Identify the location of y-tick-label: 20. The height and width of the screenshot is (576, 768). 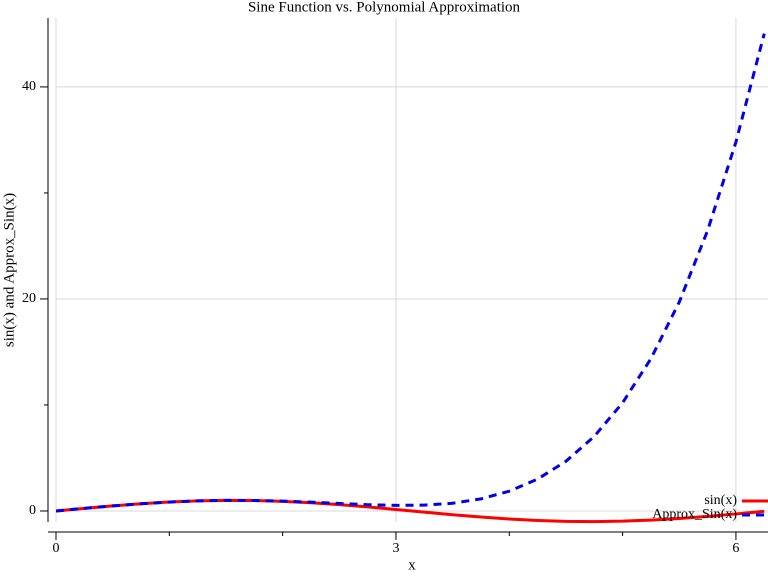
(29, 298).